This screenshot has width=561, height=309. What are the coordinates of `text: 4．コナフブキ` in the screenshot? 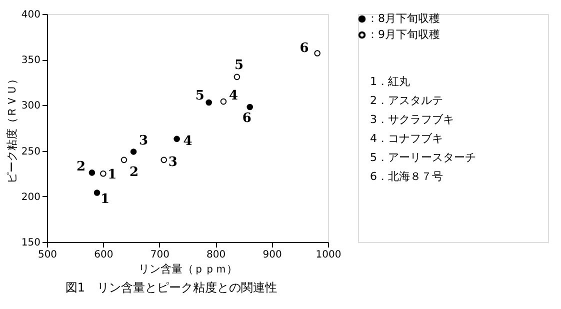 It's located at (406, 138).